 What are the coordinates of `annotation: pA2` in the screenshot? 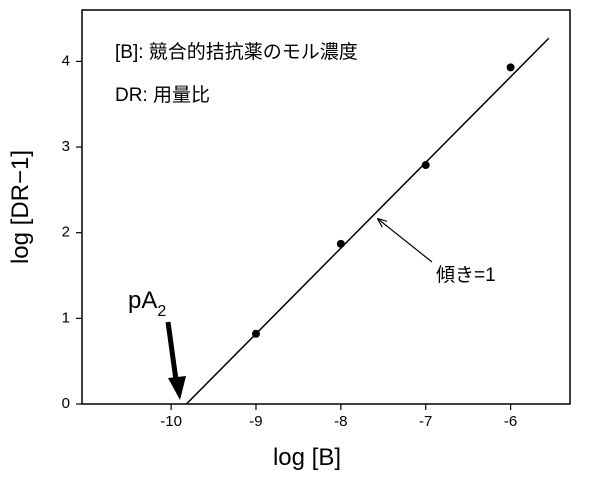 It's located at (147, 303).